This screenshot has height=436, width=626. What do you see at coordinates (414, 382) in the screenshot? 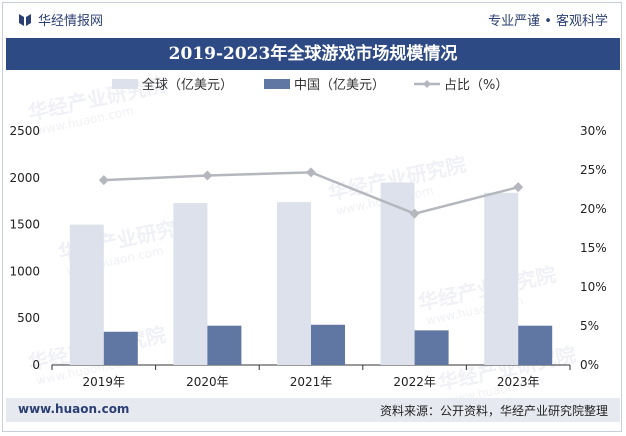
I see `x-axis-category-label: 2022年` at bounding box center [414, 382].